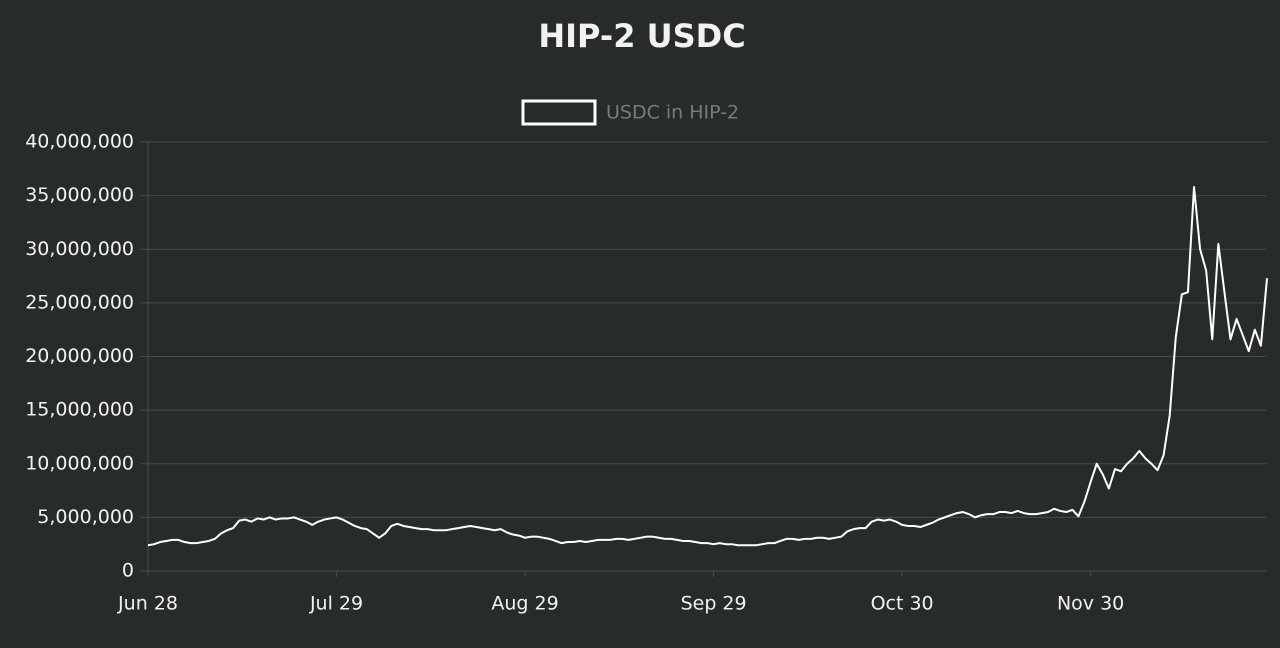  What do you see at coordinates (147, 604) in the screenshot?
I see `x-tick-label: Jun 28` at bounding box center [147, 604].